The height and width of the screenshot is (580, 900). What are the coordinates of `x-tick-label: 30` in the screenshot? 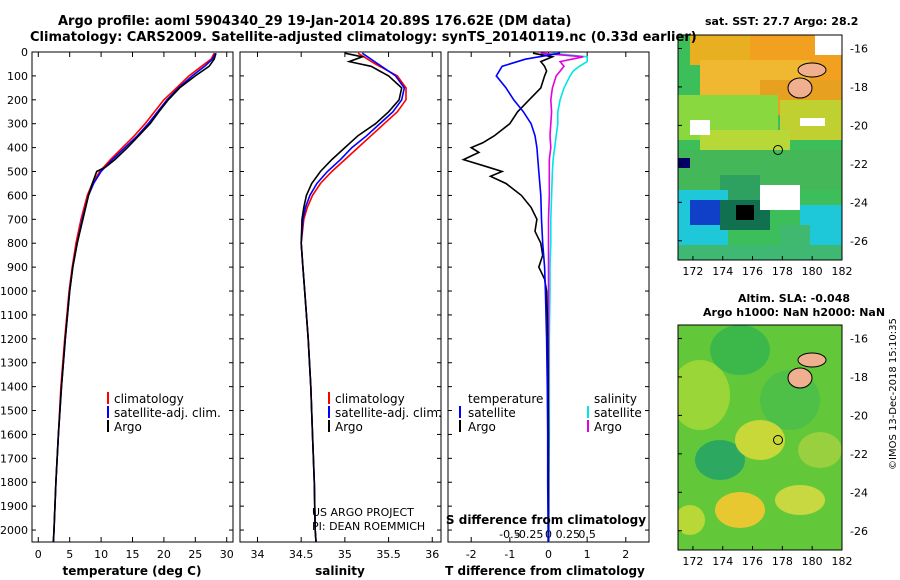 It's located at (227, 554).